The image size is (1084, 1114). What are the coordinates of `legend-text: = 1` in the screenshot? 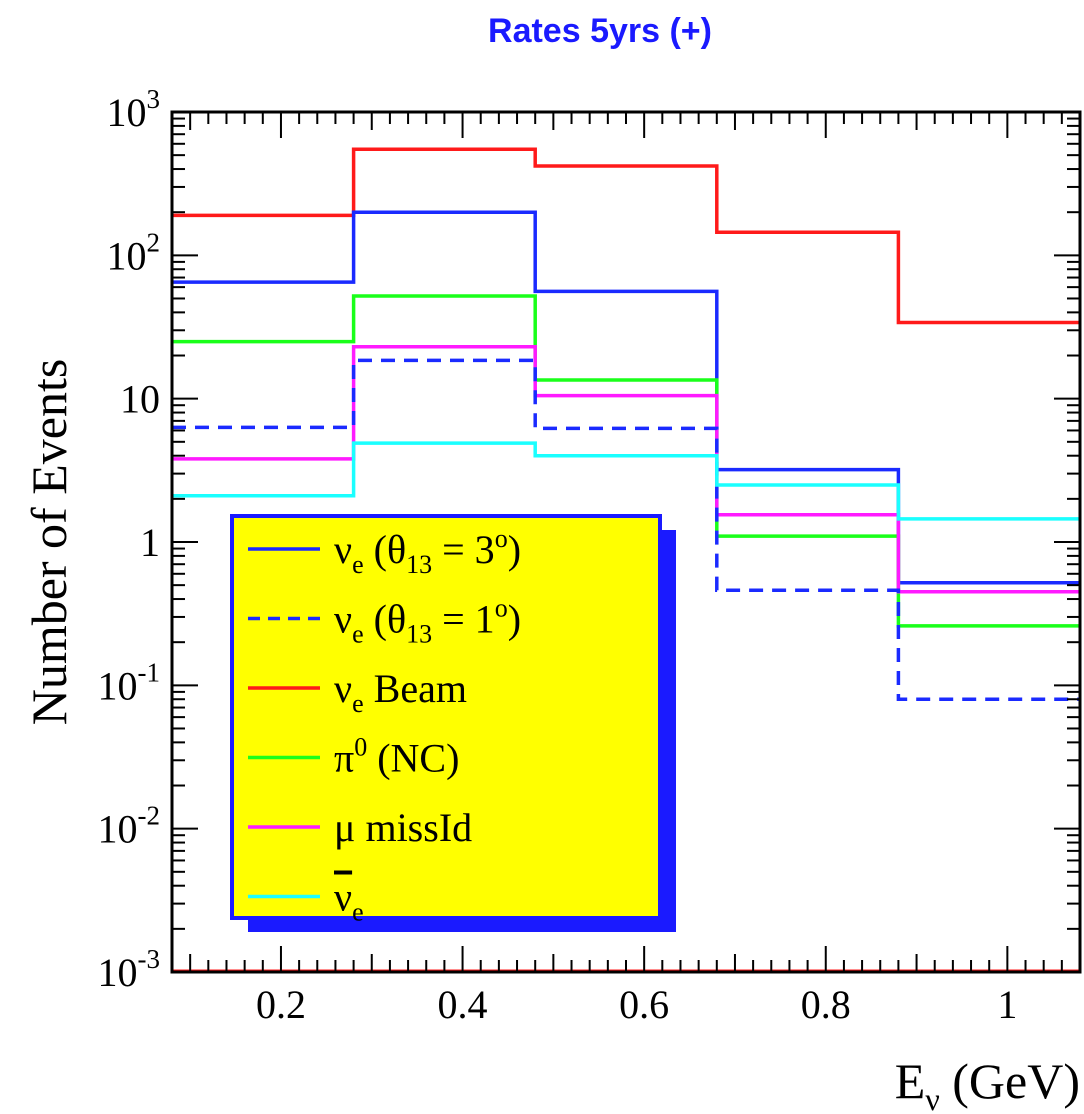 It's located at (463, 619).